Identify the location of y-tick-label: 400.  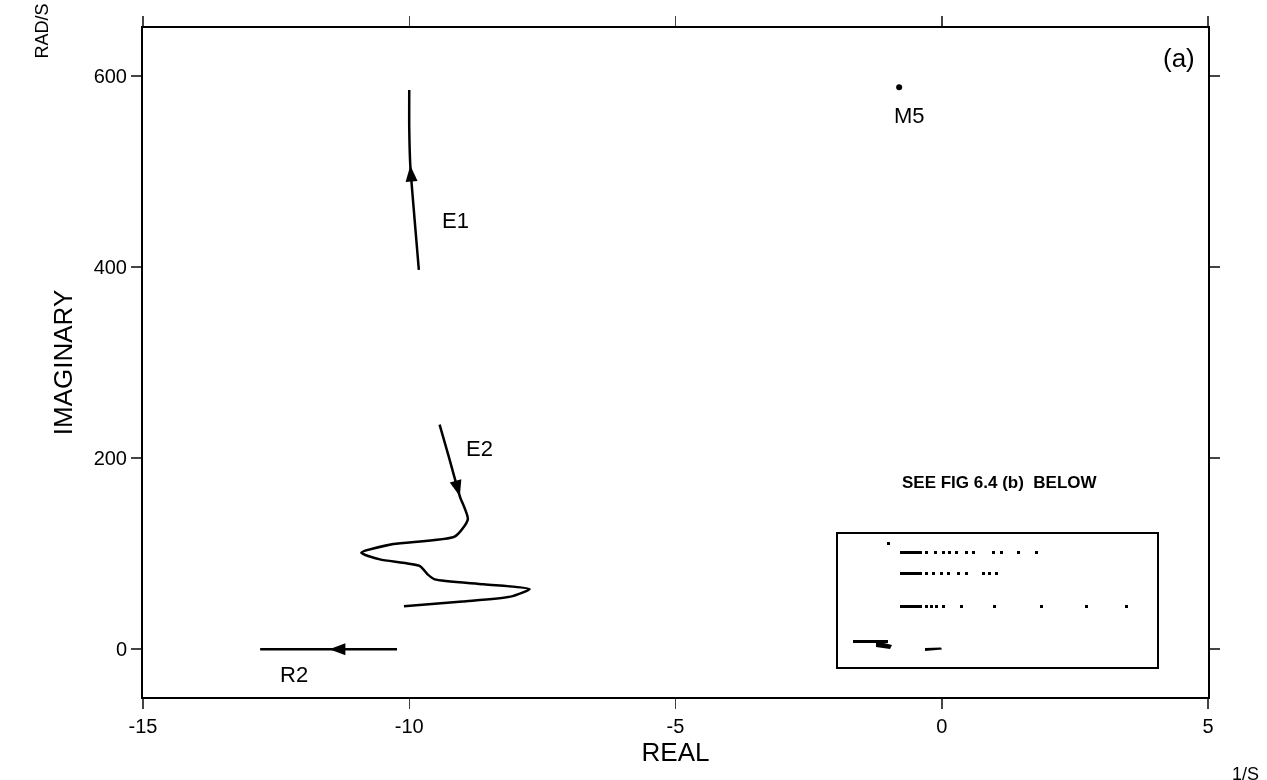
(110, 266).